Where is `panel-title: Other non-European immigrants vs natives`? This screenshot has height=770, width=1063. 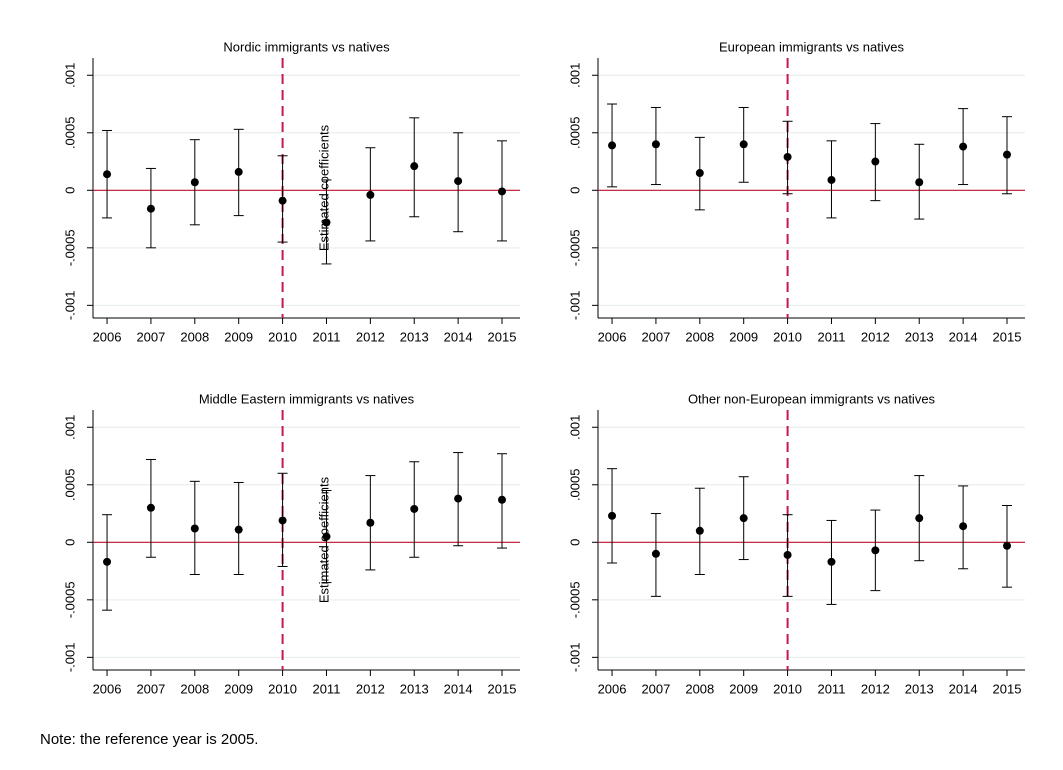 panel-title: Other non-European immigrants vs natives is located at coordinates (812, 398).